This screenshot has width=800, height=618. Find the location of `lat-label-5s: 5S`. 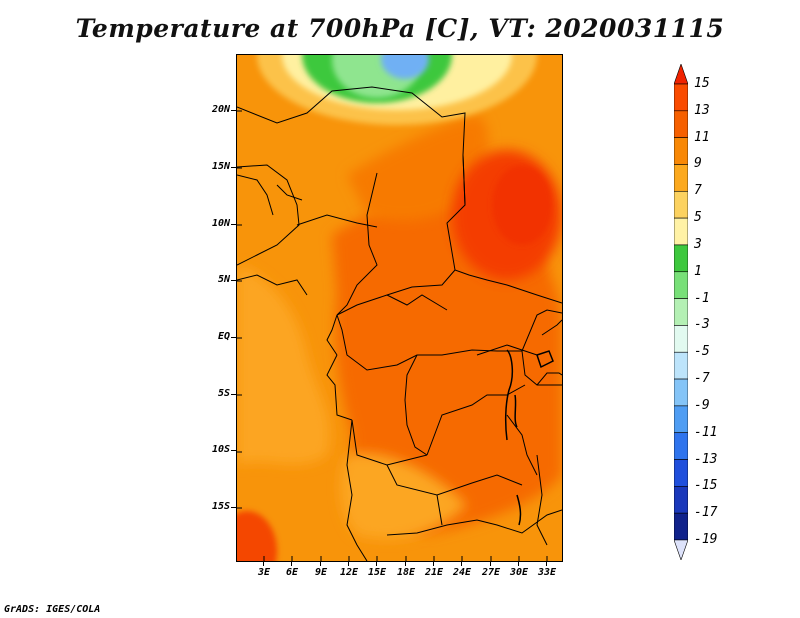

lat-label-5s: 5S is located at coordinates (223, 393).